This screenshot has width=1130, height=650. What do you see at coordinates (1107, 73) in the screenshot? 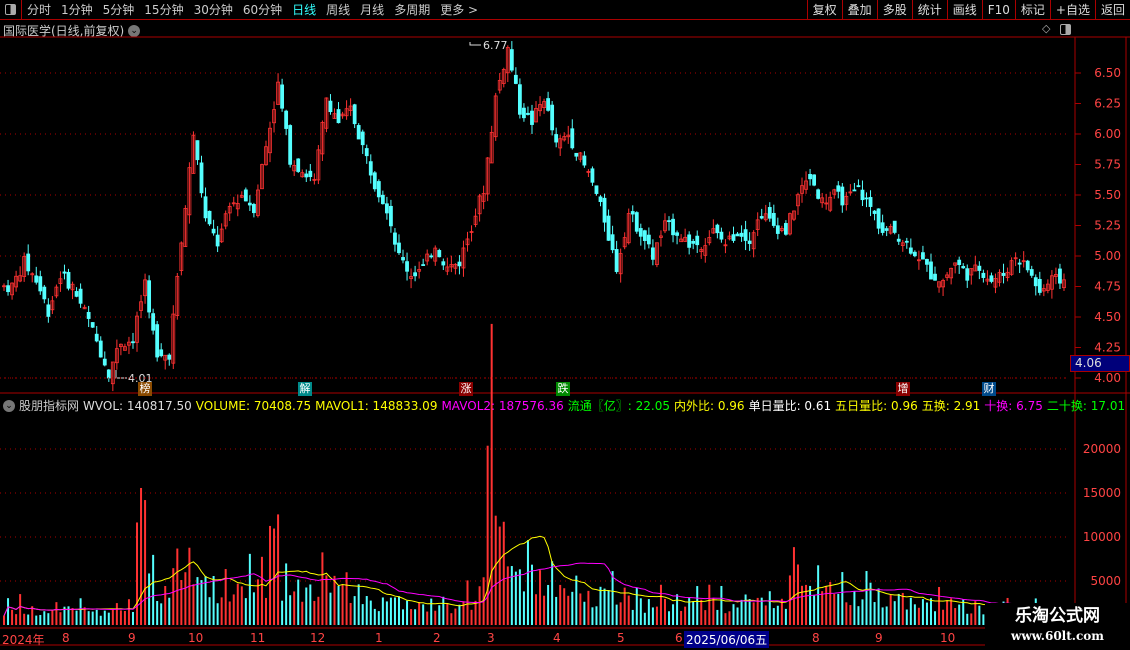
I see `price-tick-label: 6.50` at bounding box center [1107, 73].